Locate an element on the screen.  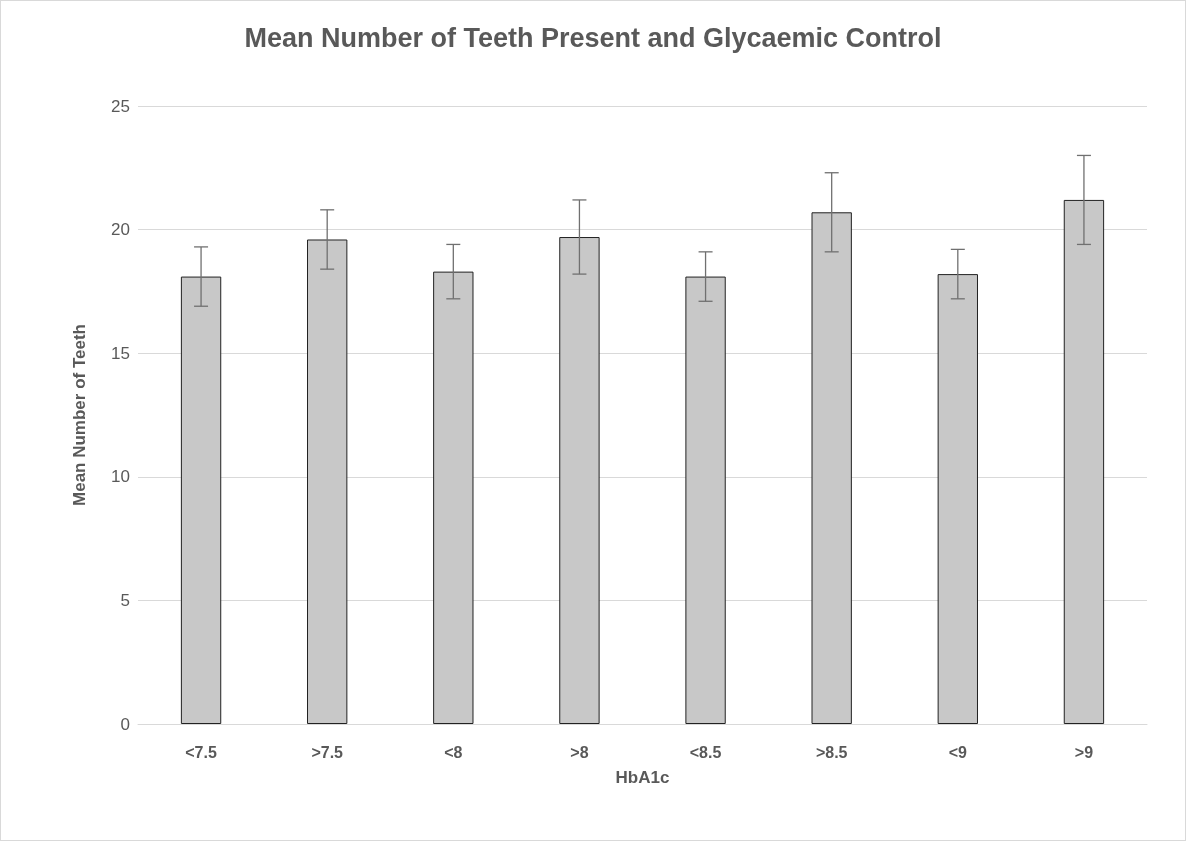
y-axis-title: Mean Number of Teeth is located at coordinates (79, 415).